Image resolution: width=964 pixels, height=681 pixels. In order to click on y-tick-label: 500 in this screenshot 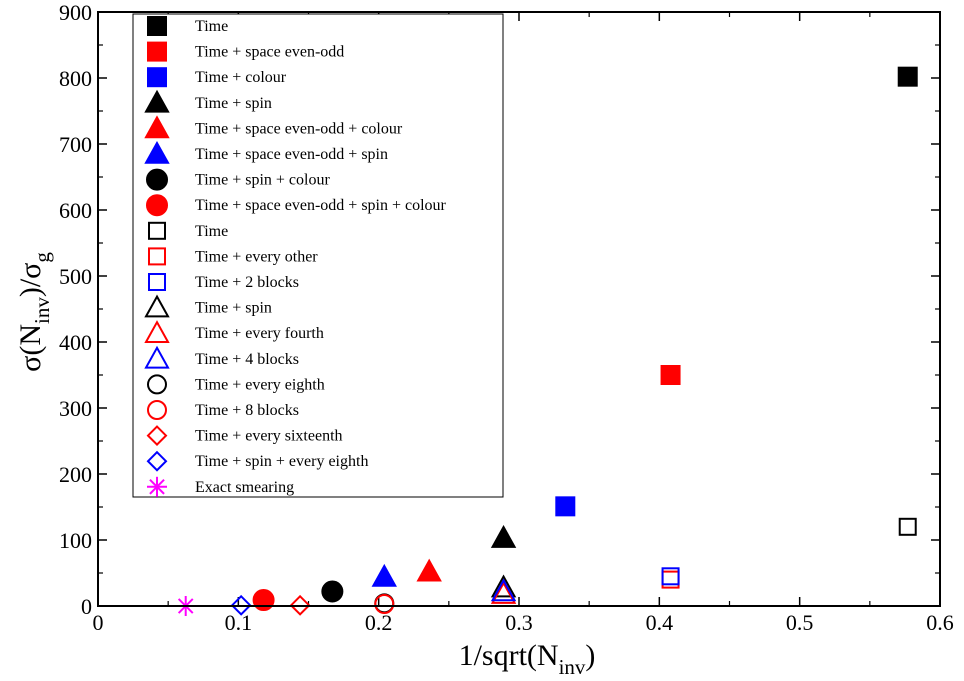, I will do `click(75, 276)`.